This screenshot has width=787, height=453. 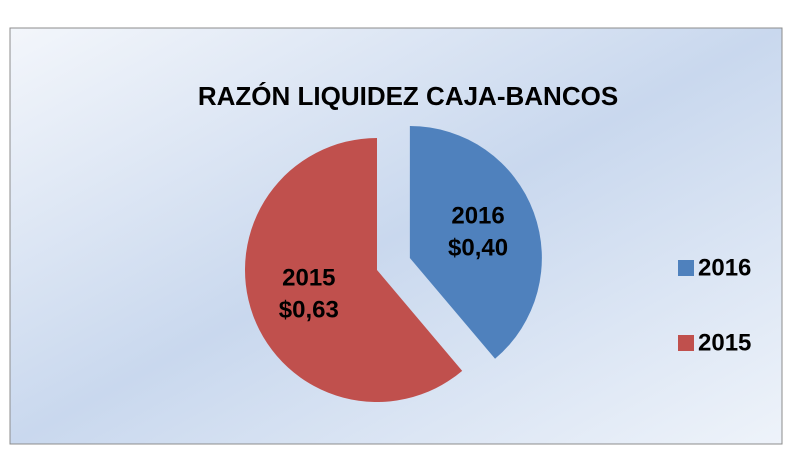 I want to click on legend-label: 2015, so click(x=724, y=342).